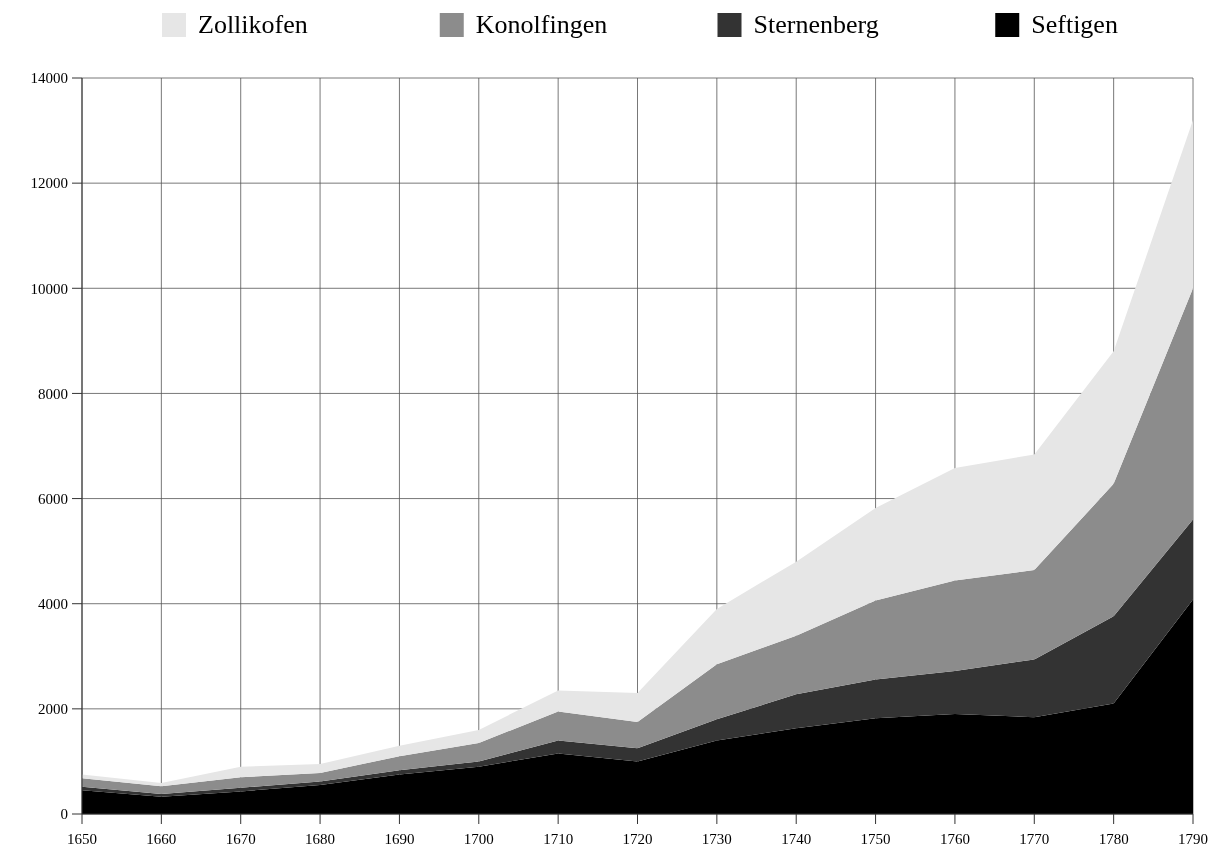 The height and width of the screenshot is (859, 1222). I want to click on x-tick-label: 1760, so click(954, 839).